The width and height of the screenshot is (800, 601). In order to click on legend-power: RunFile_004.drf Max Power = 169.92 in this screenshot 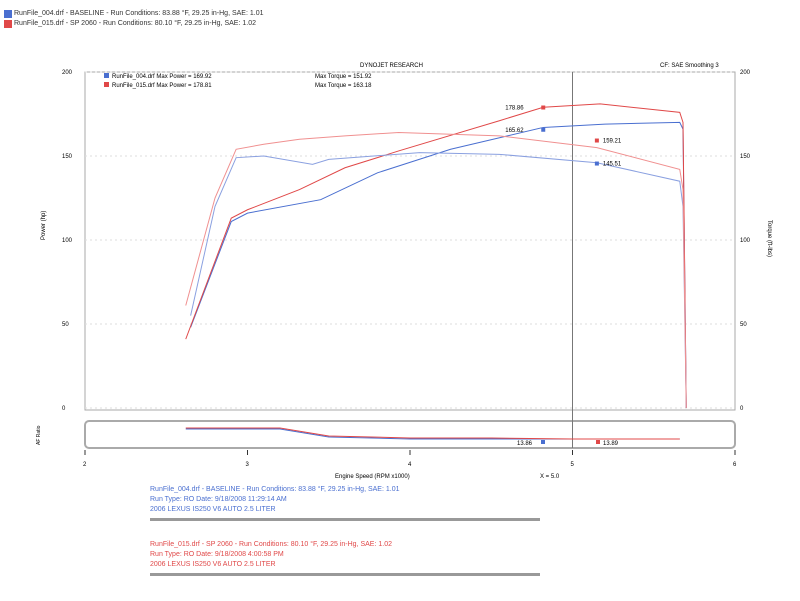, I will do `click(162, 77)`.